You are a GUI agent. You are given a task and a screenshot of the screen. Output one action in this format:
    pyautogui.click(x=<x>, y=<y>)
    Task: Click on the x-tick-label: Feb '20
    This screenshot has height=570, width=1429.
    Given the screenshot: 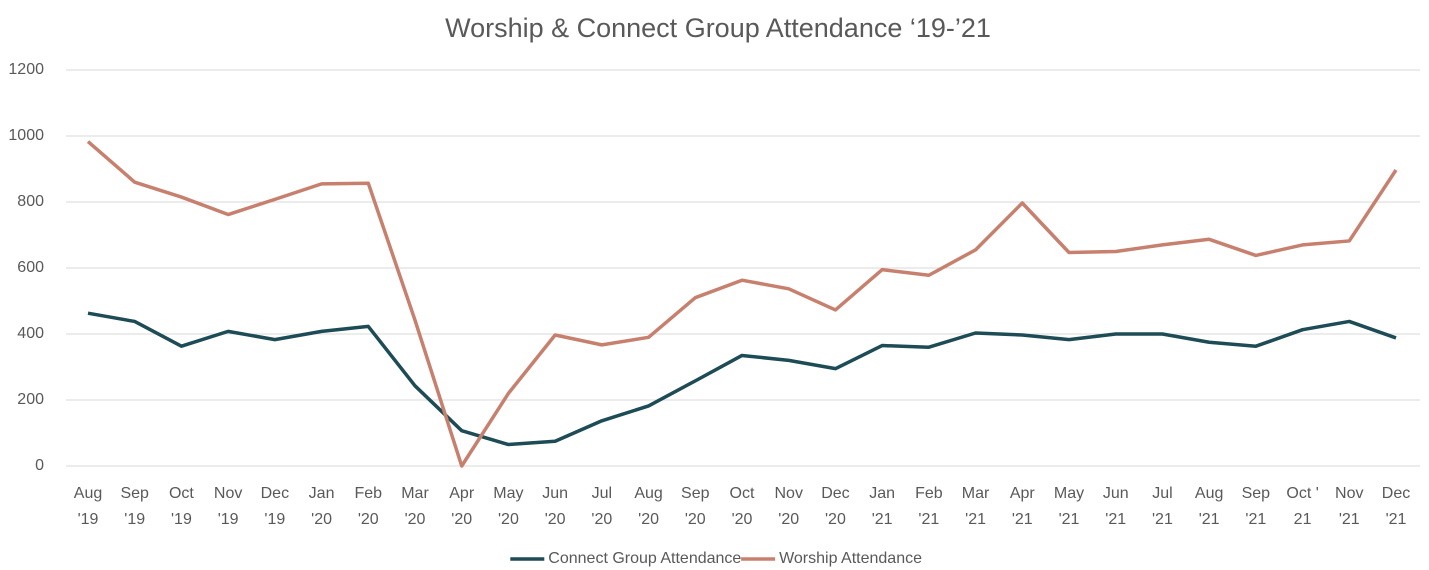 What is the action you would take?
    pyautogui.click(x=368, y=506)
    